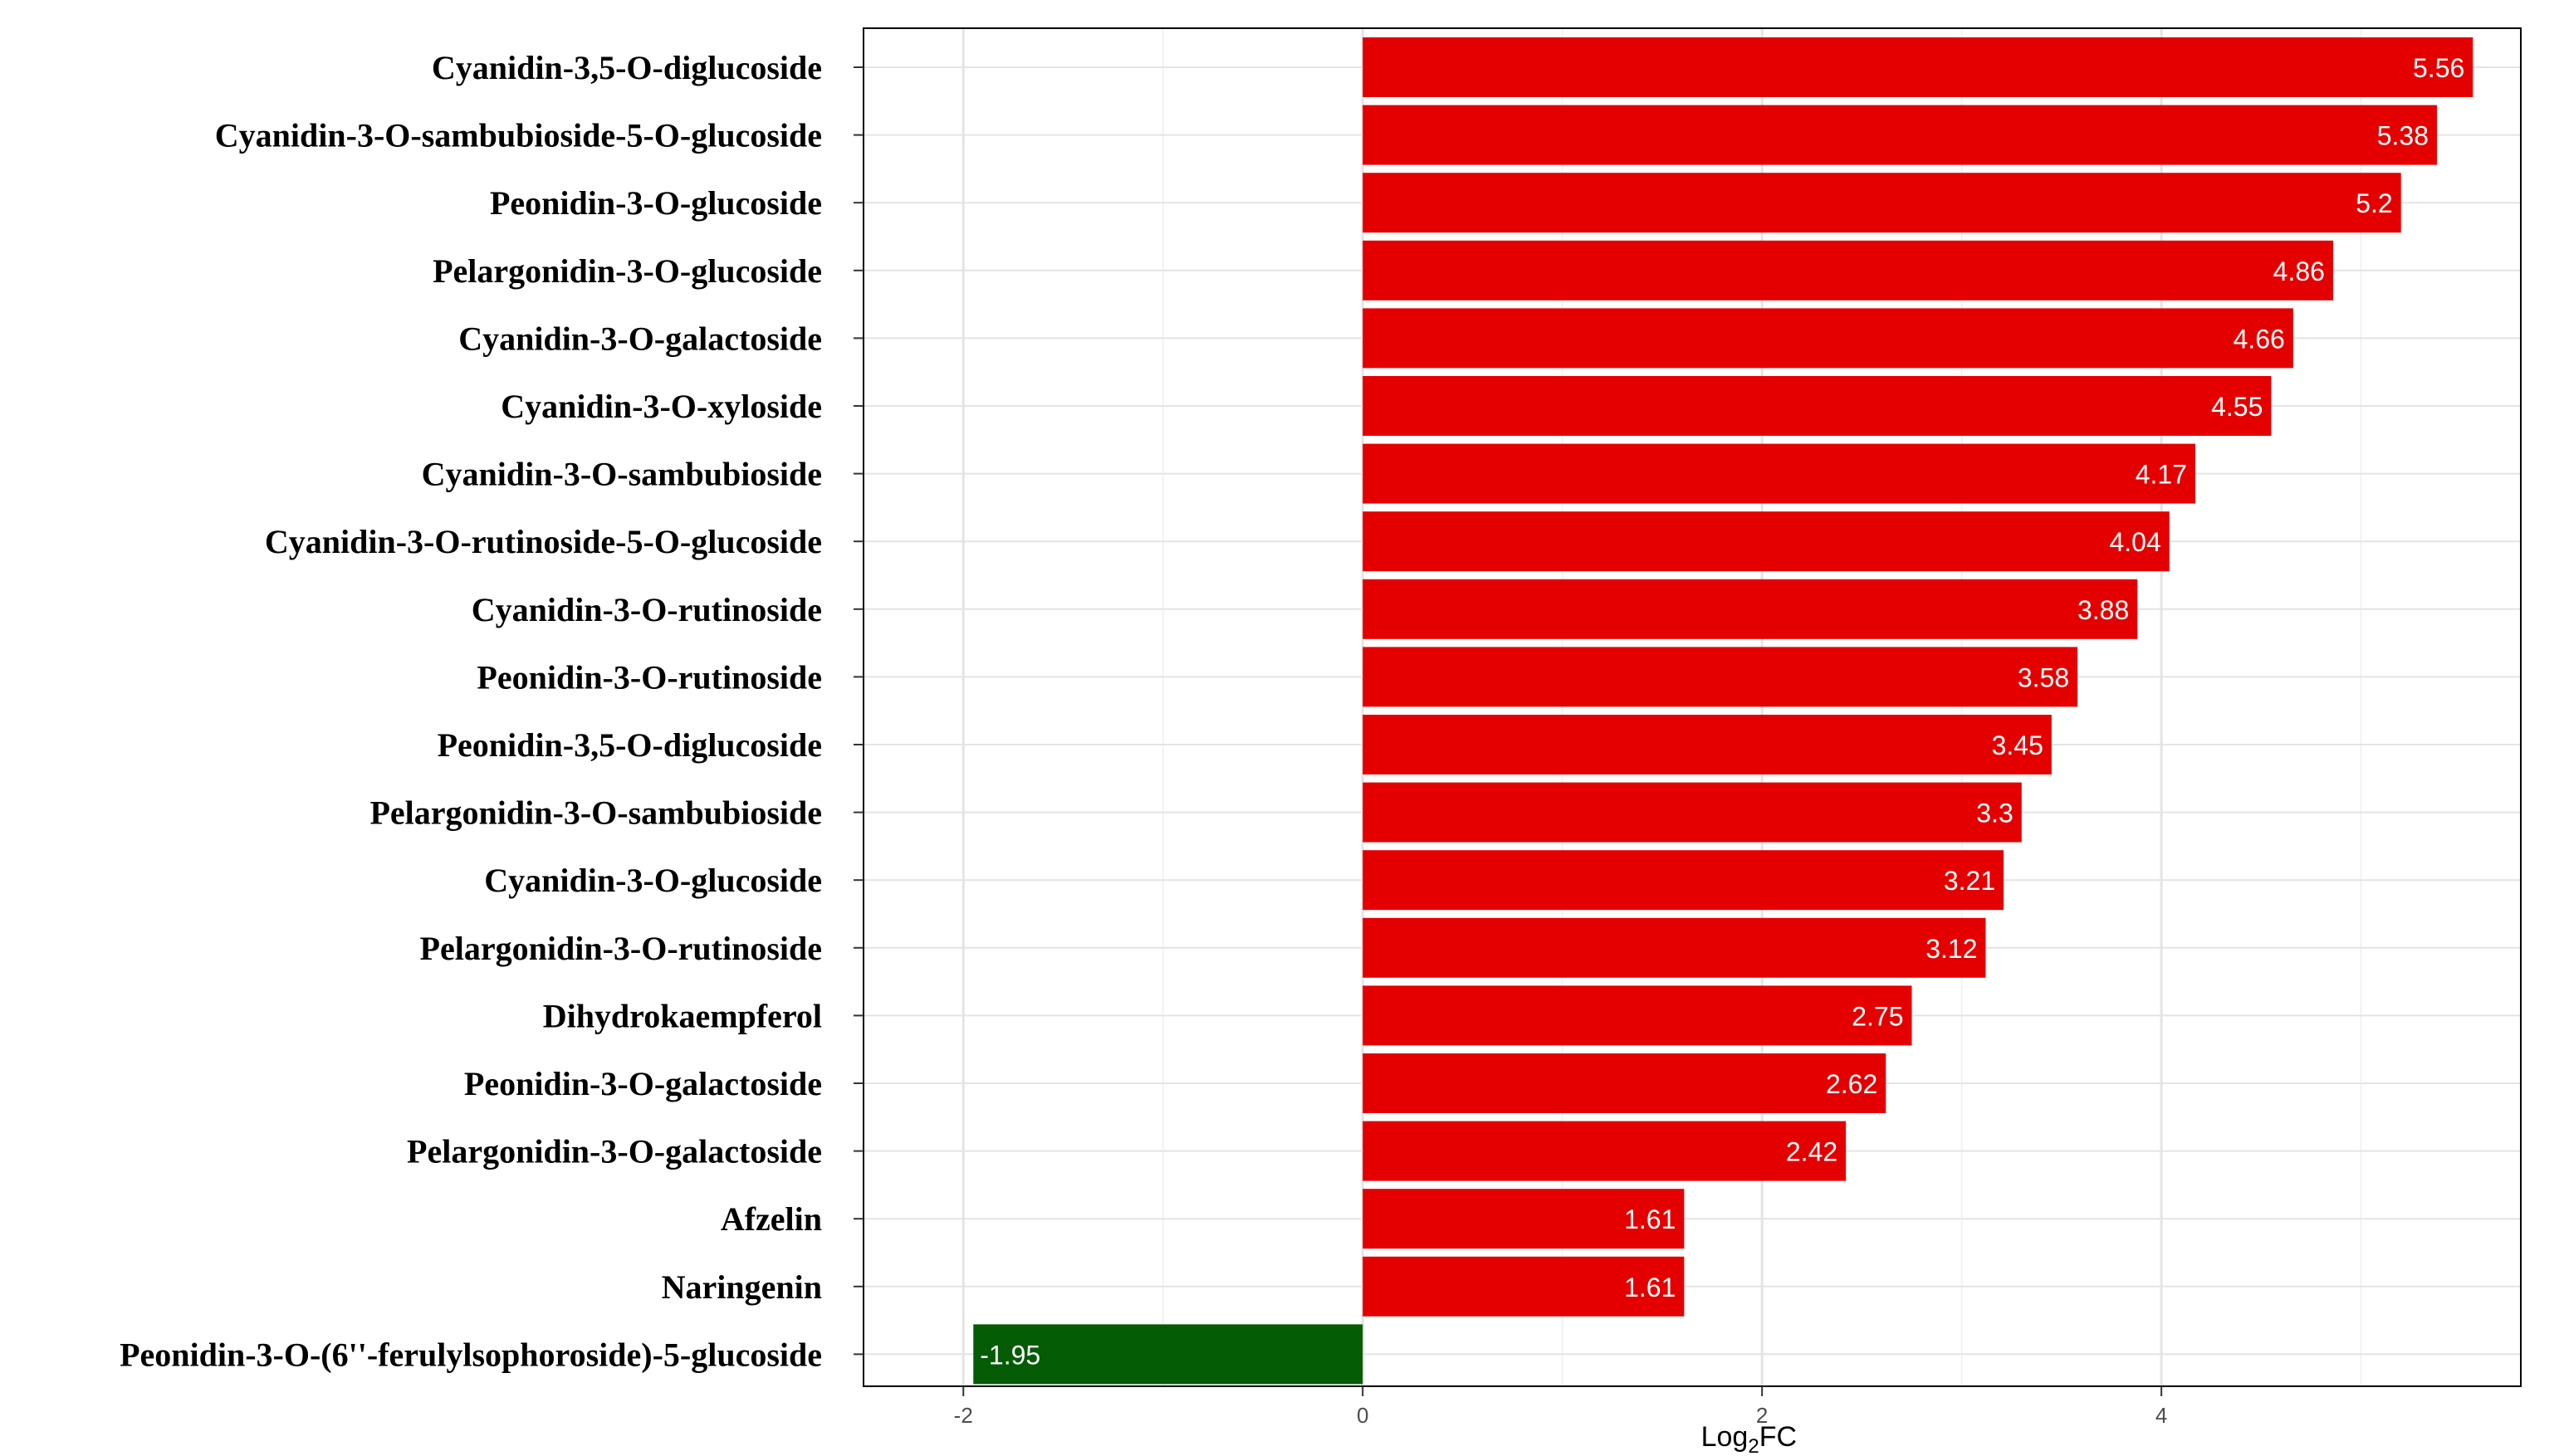 The image size is (2559, 1456). What do you see at coordinates (772, 1219) in the screenshot?
I see `category-label: Afzelin` at bounding box center [772, 1219].